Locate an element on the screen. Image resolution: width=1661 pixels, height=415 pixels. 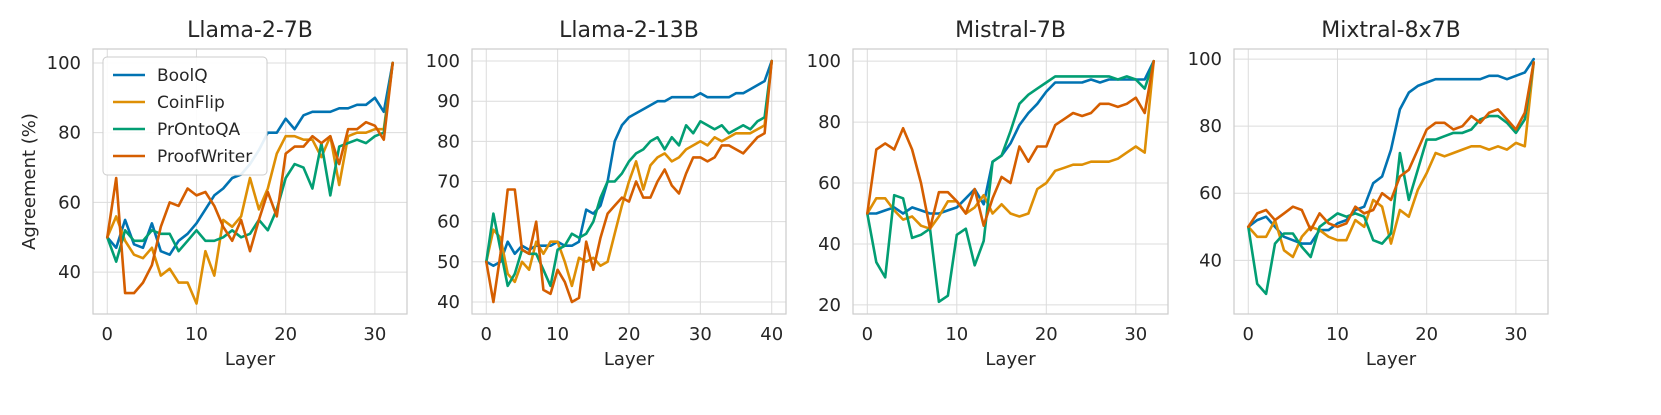
legend-label: PrOntoQA is located at coordinates (199, 130).